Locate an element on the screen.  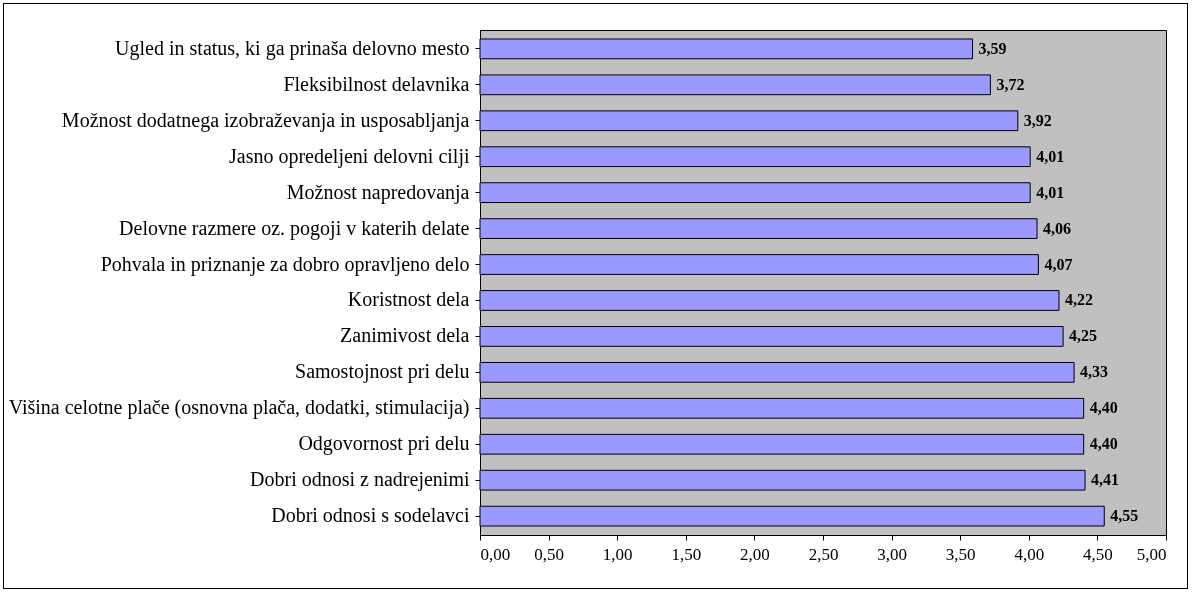
x-tick-label: 0,50 is located at coordinates (549, 554).